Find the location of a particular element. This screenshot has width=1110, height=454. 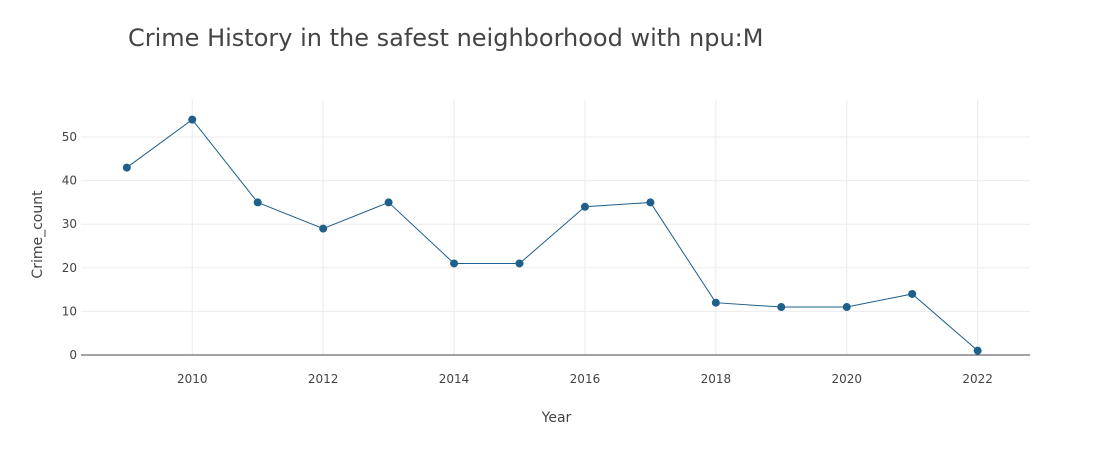

y-tick-label-50: 50 is located at coordinates (69, 137).